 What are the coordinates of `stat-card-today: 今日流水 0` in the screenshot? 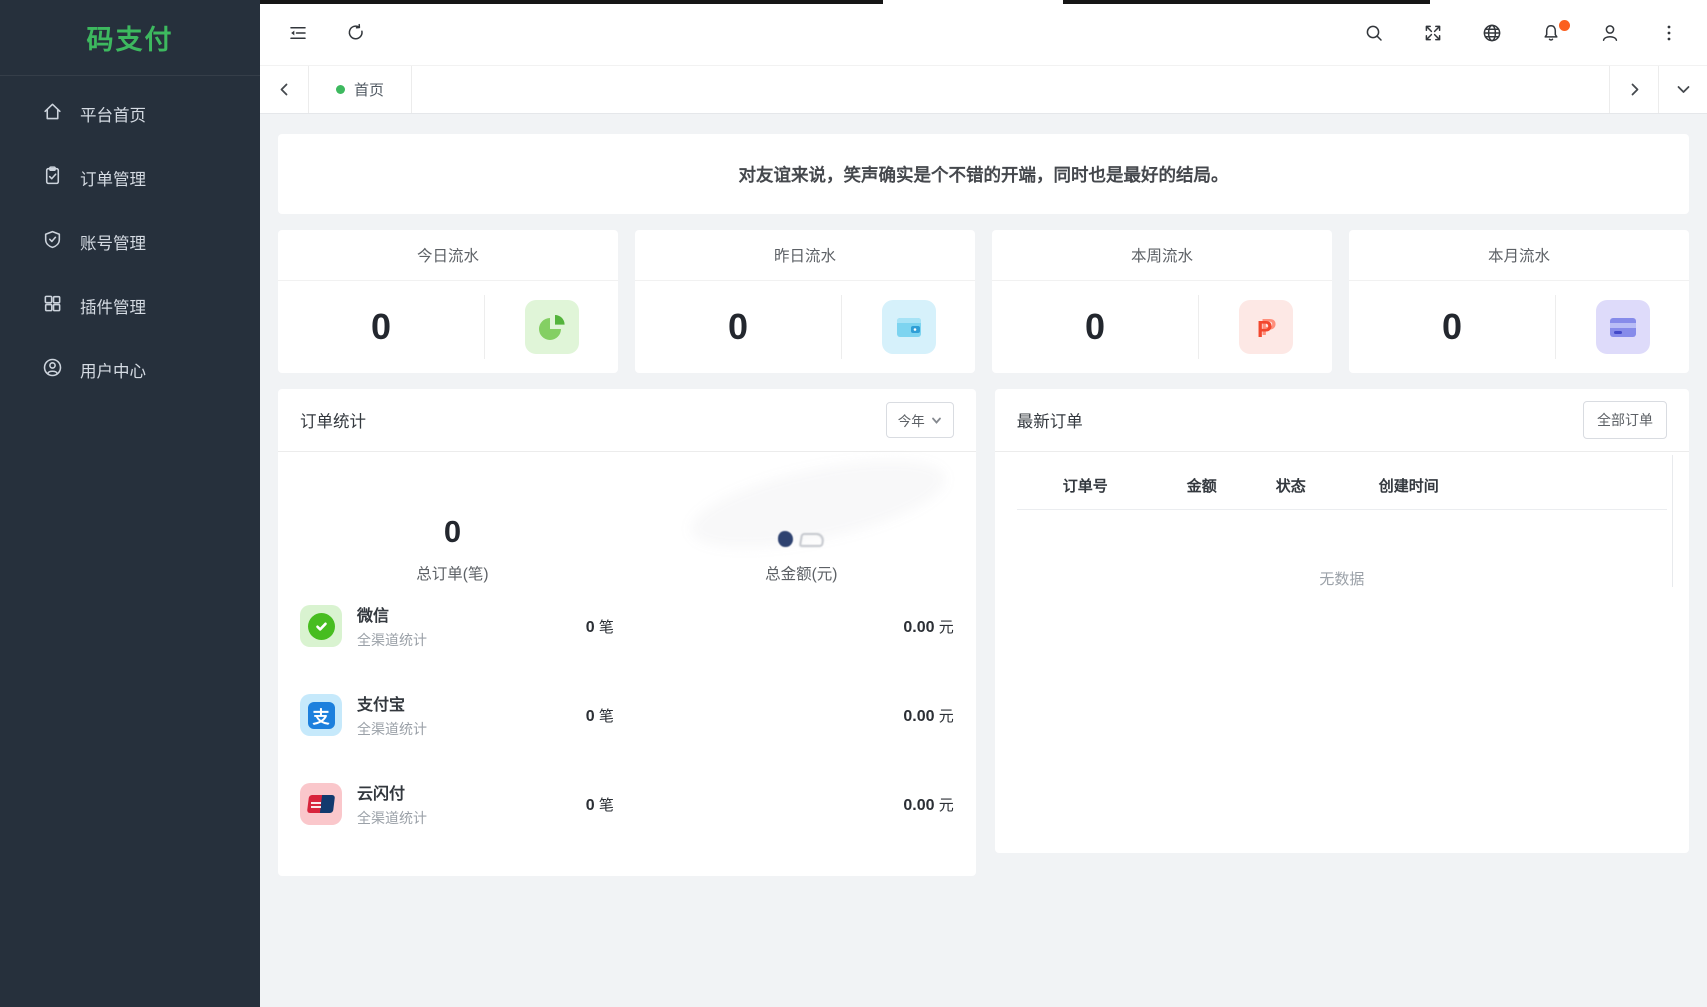 It's located at (448, 301).